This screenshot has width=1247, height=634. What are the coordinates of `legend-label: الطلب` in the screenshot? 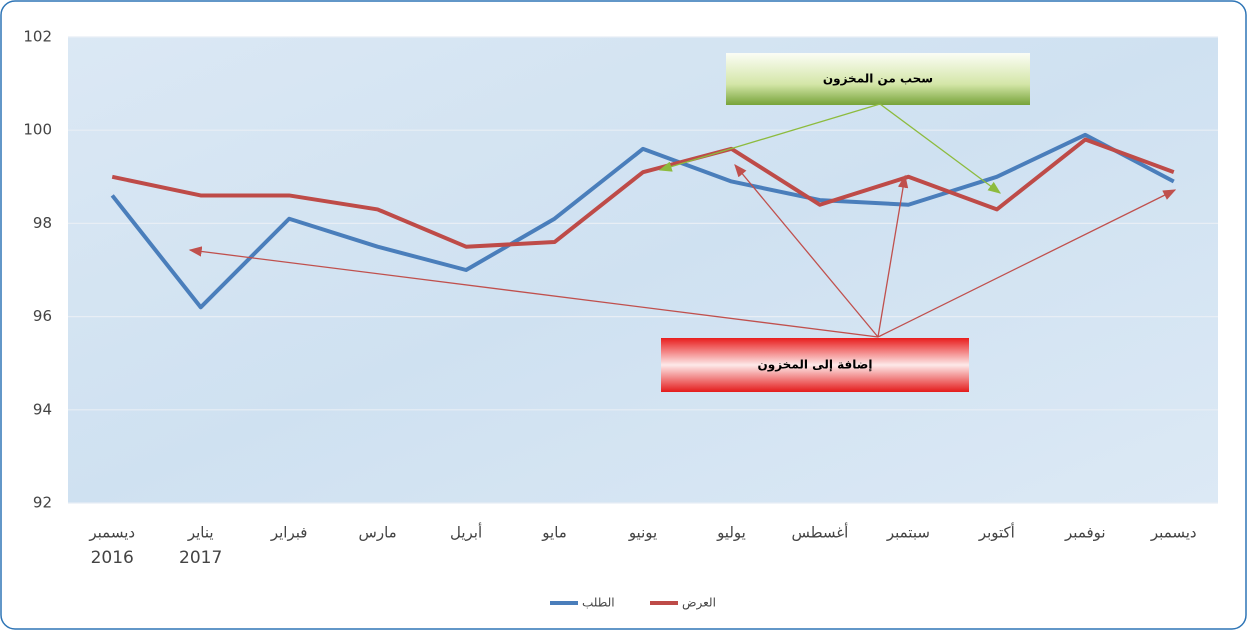 It's located at (598, 603).